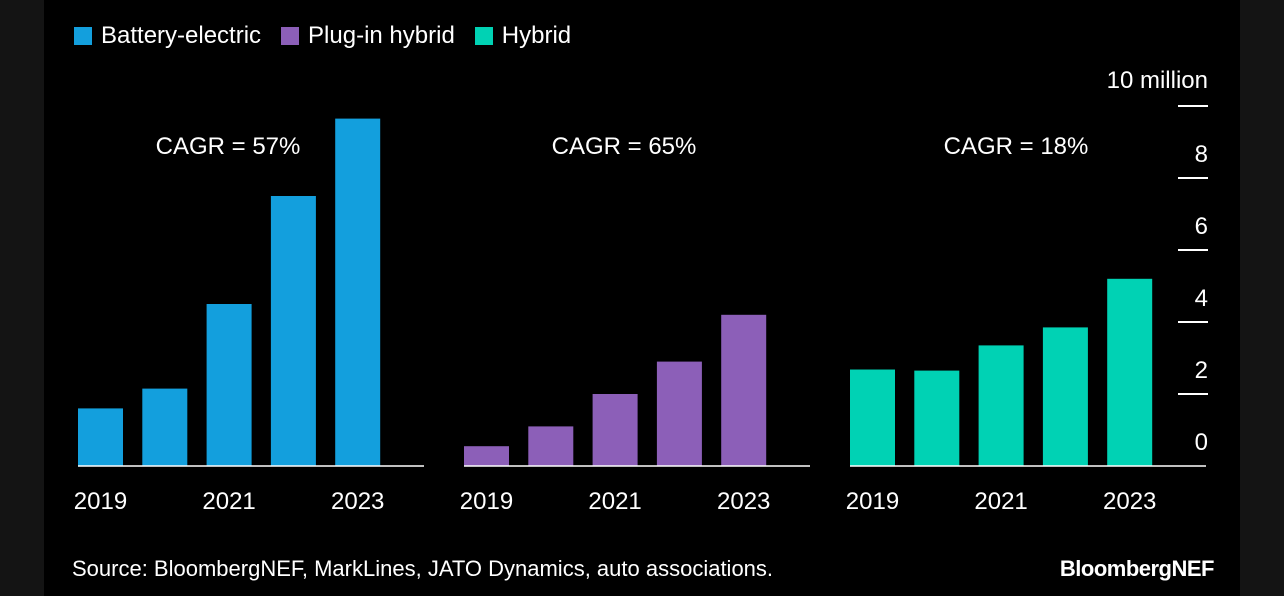 This screenshot has width=1284, height=596. Describe the element at coordinates (1137, 568) in the screenshot. I see `brand-logo: BloombergNEF` at that location.